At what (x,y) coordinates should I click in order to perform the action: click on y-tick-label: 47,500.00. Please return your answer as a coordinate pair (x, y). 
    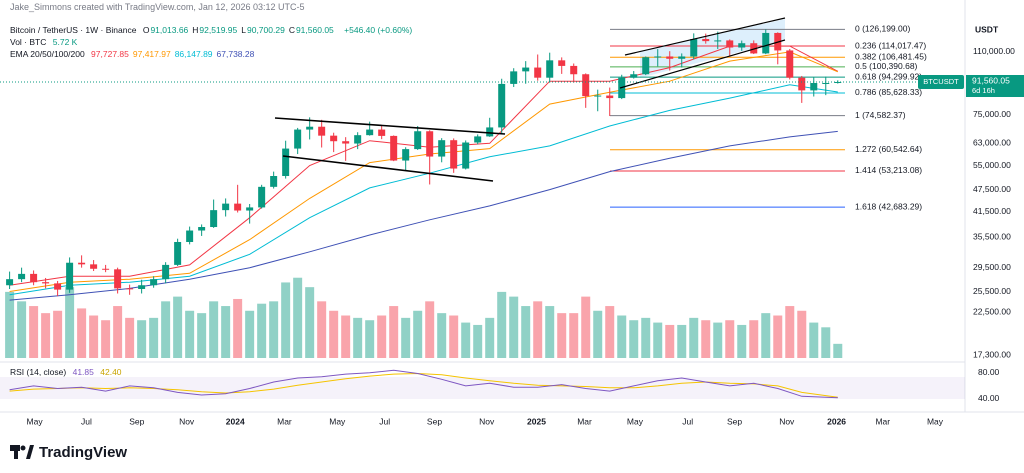
    Looking at the image, I should click on (992, 189).